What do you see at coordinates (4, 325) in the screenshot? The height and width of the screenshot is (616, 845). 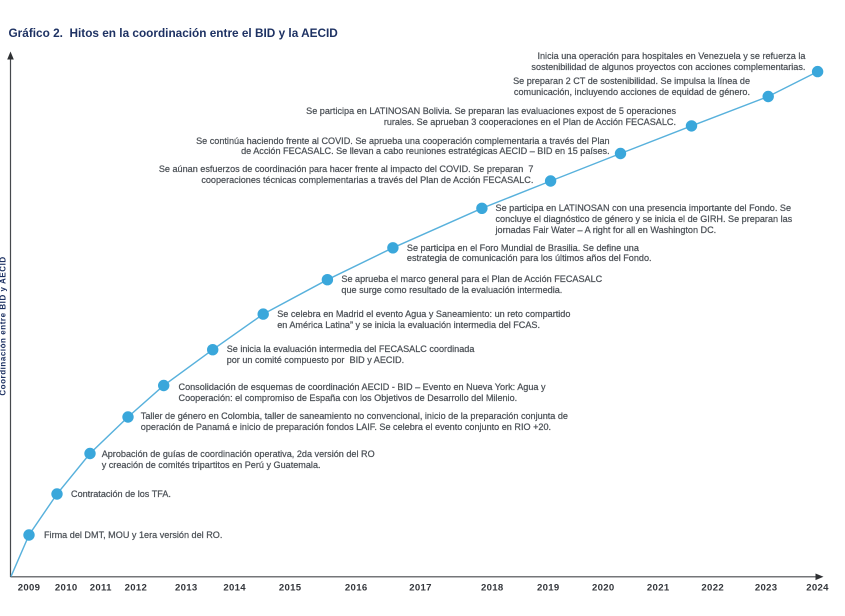 I see `svg-text: Coordinación entre BID y AECID` at bounding box center [4, 325].